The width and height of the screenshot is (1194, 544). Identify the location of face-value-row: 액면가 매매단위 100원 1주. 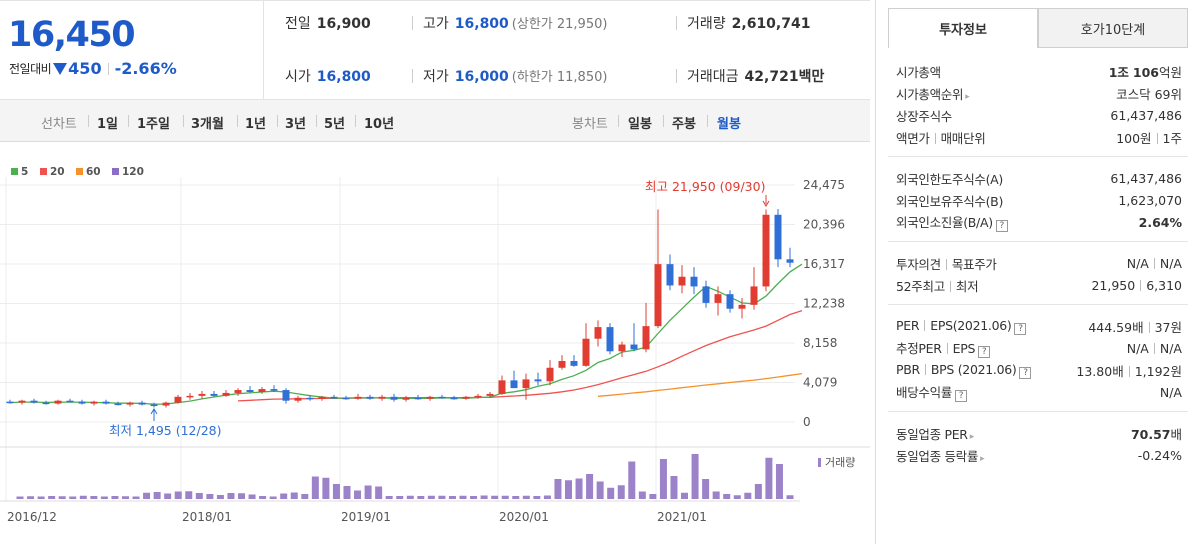
(1039, 137).